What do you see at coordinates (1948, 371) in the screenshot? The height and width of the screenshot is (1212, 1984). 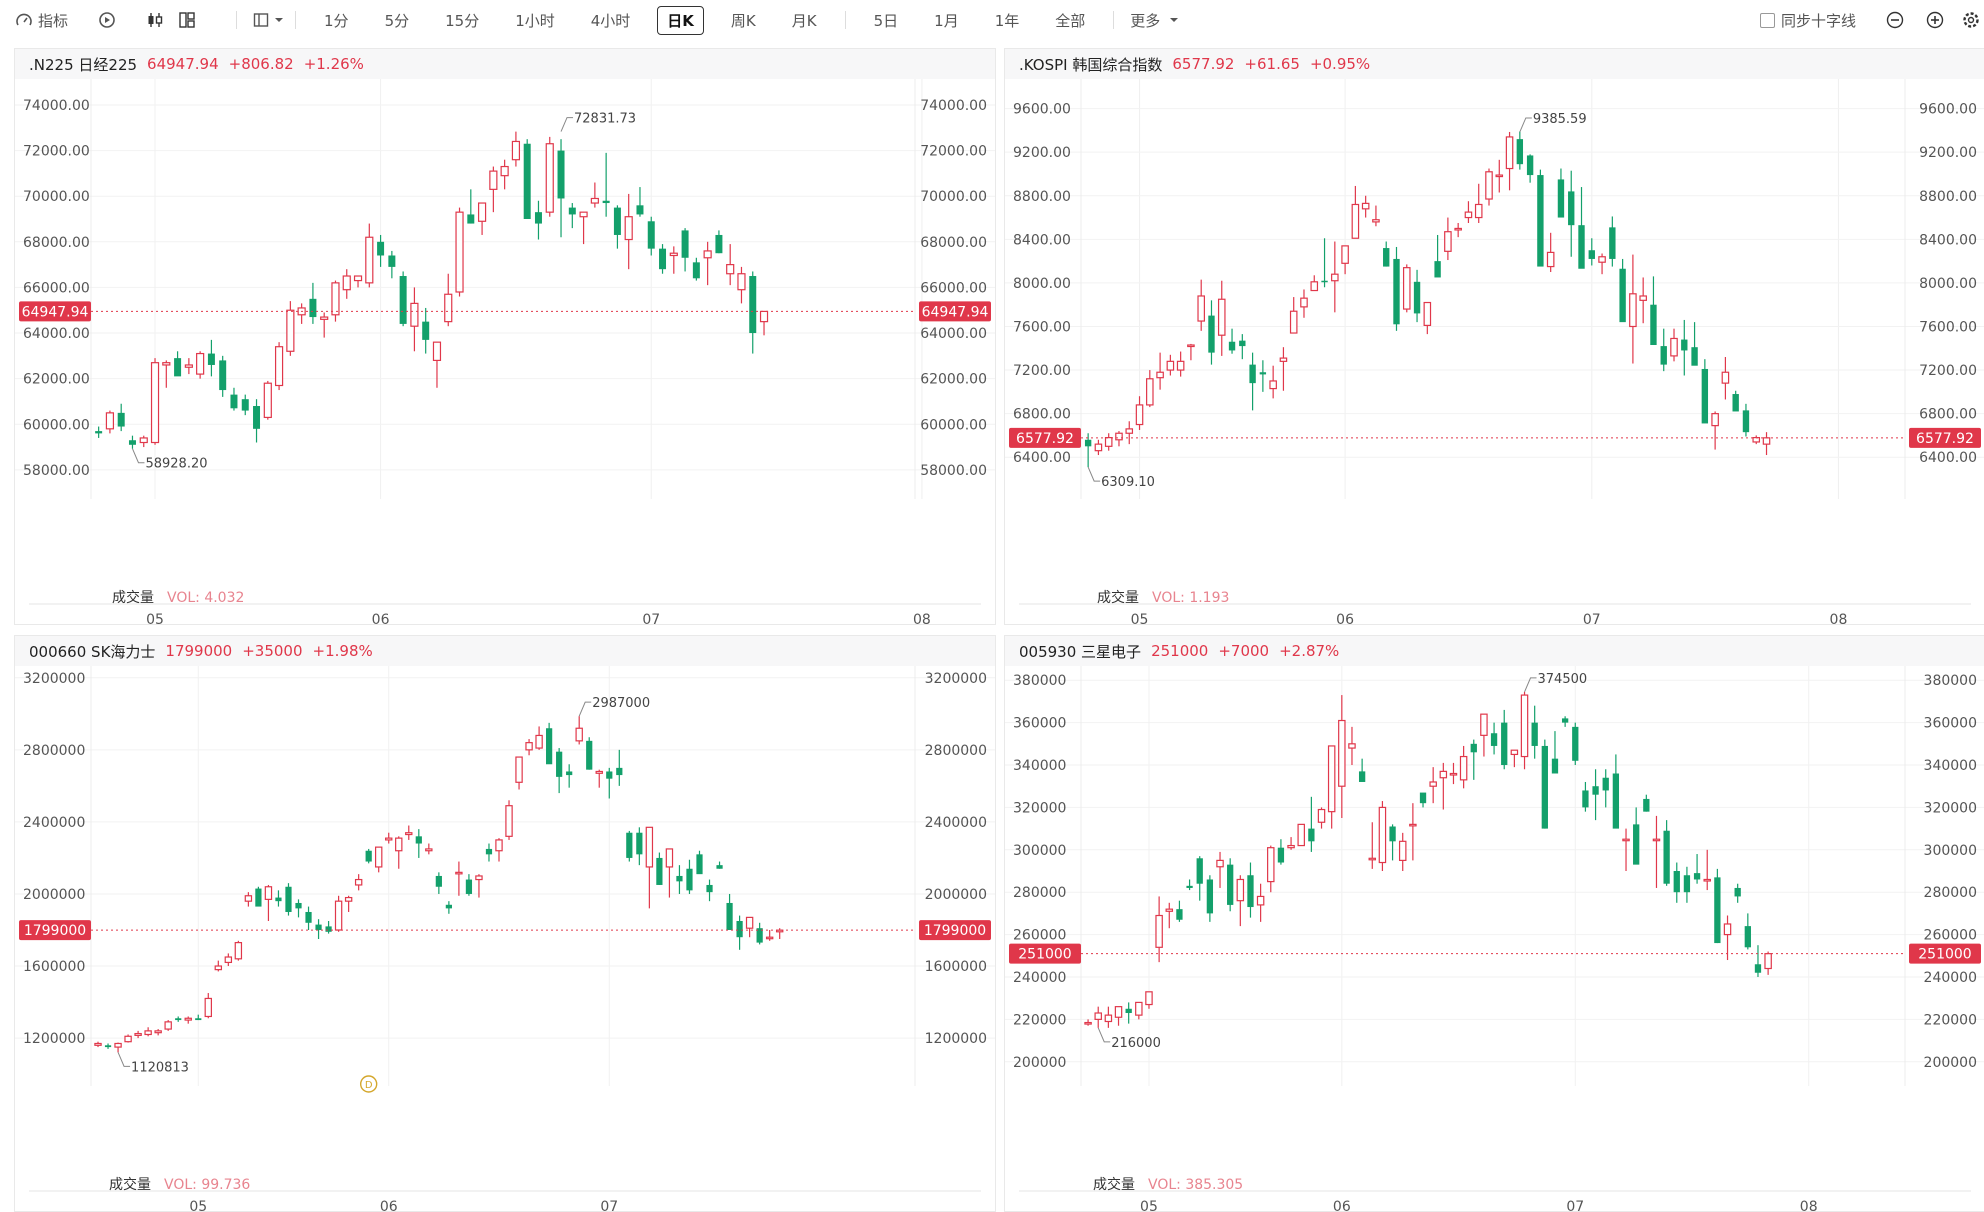 I see `y-tick-label-right: 7200.00` at bounding box center [1948, 371].